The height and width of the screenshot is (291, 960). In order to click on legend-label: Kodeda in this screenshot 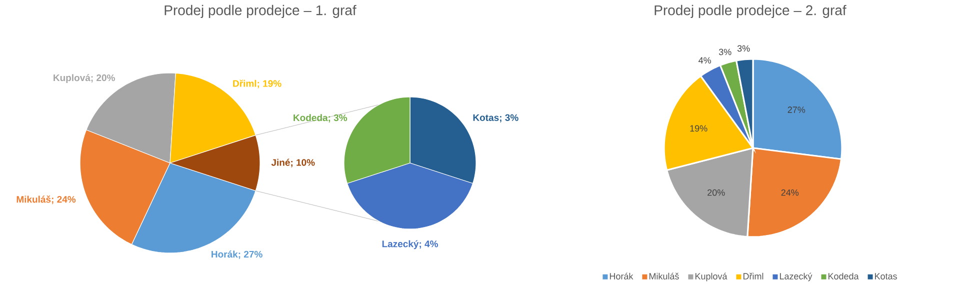, I will do `click(843, 276)`.